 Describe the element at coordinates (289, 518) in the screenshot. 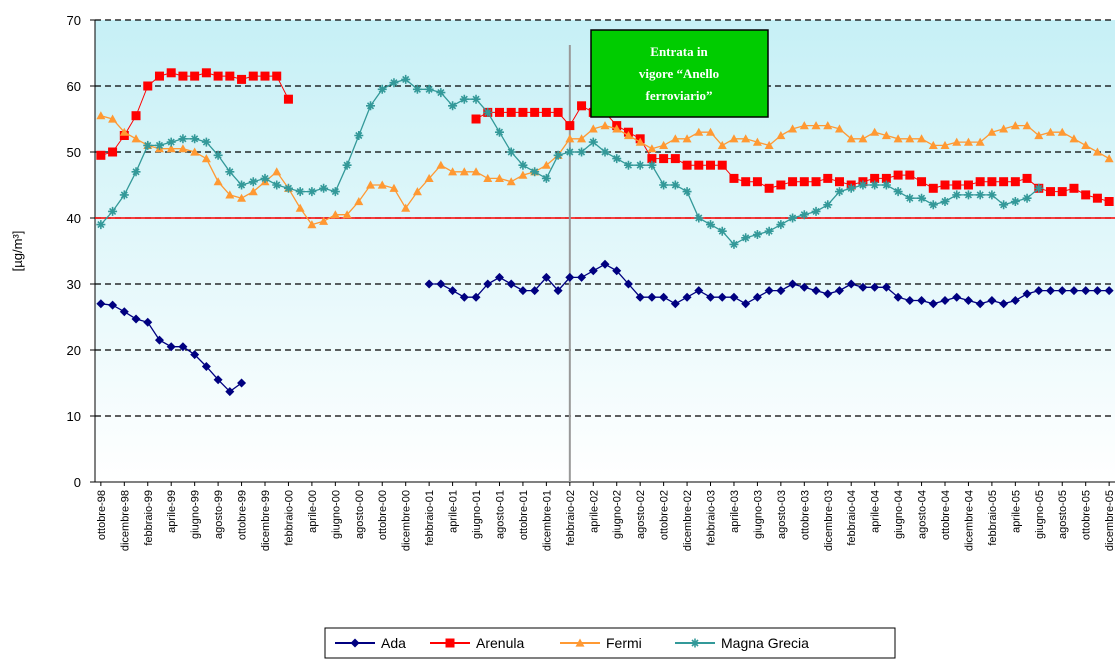

I see `x-tick-label: febbraio-00` at that location.